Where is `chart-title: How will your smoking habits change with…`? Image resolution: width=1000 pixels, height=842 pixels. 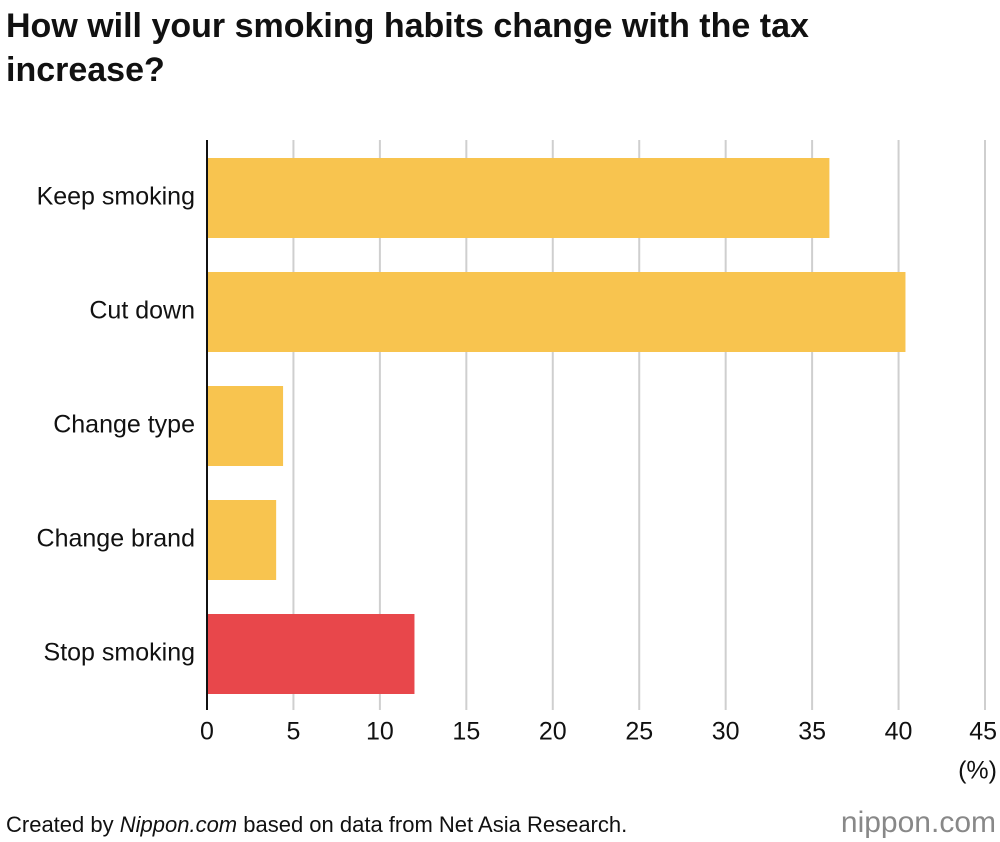
chart-title: How will your smoking habits change with… is located at coordinates (407, 48).